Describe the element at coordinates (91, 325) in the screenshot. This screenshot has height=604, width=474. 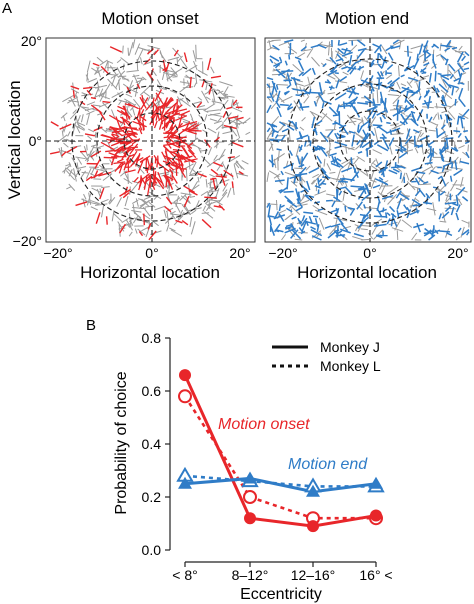
I see `panel-b-label: B` at that location.